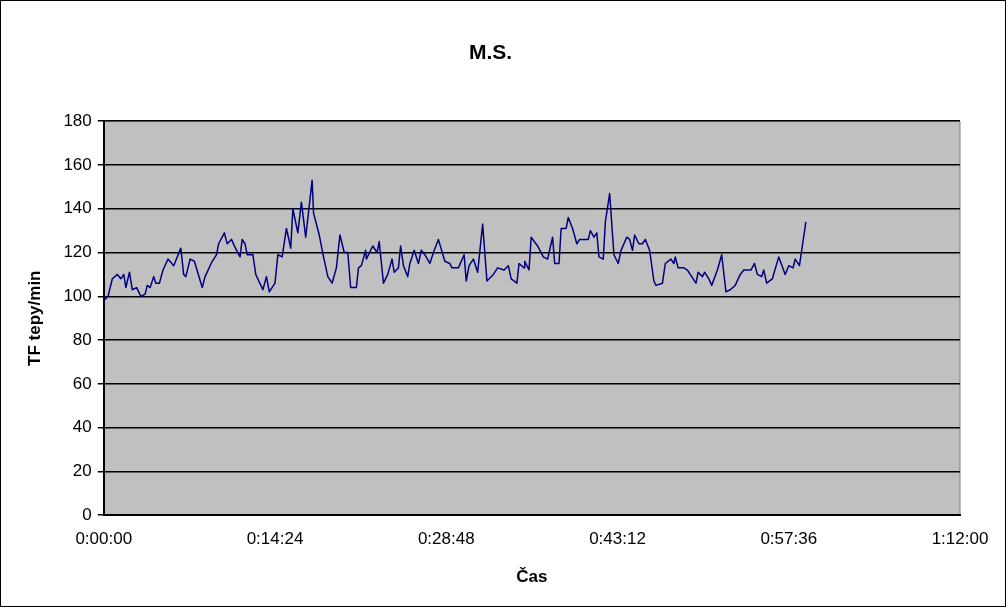  I want to click on y-tick-label: 20, so click(82, 471).